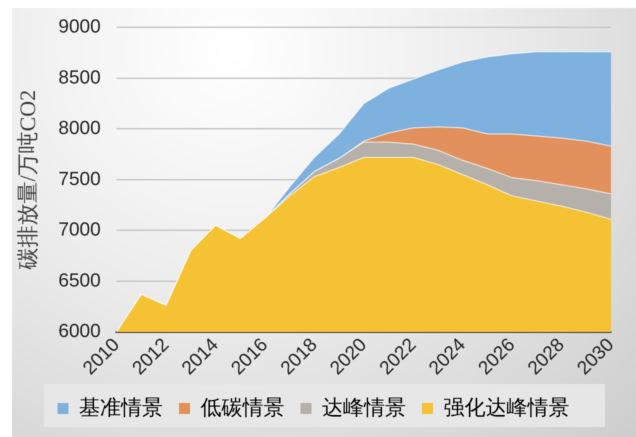 This screenshot has width=636, height=437. I want to click on legend-label: 基准情景, so click(121, 408).